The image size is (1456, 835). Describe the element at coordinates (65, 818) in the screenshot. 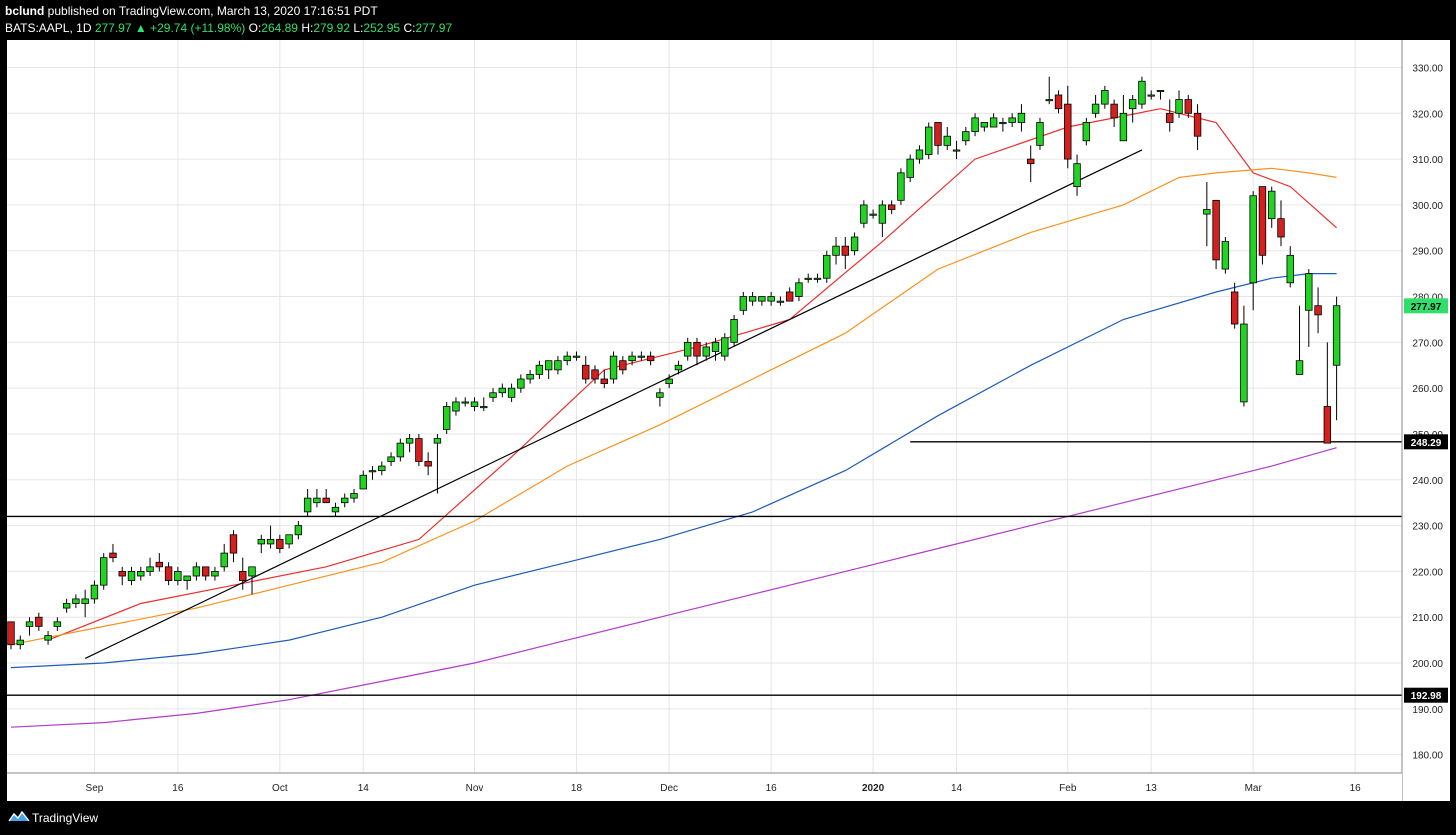

I see `tradingview-brand: TradingView` at that location.